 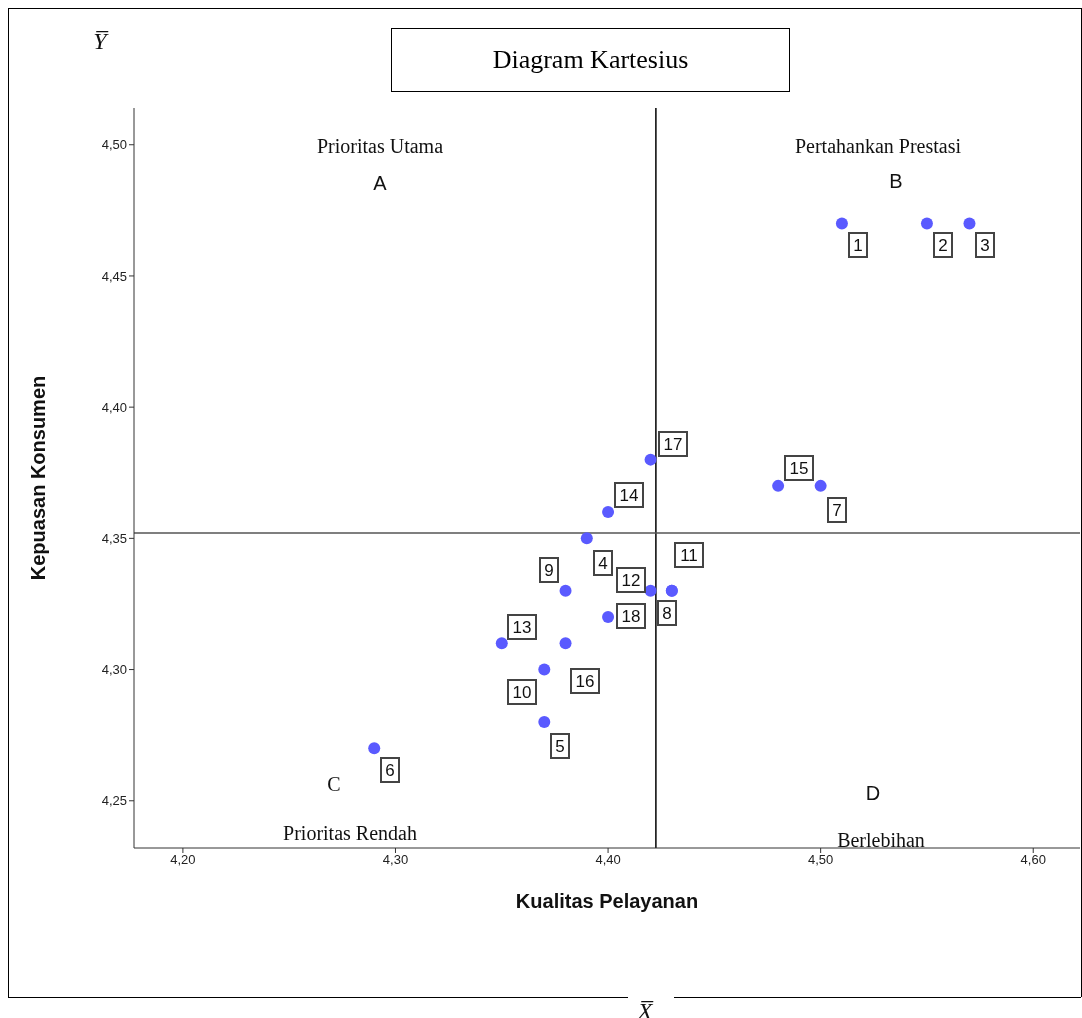 I want to click on y-tick-label: 4,30, so click(x=114, y=670).